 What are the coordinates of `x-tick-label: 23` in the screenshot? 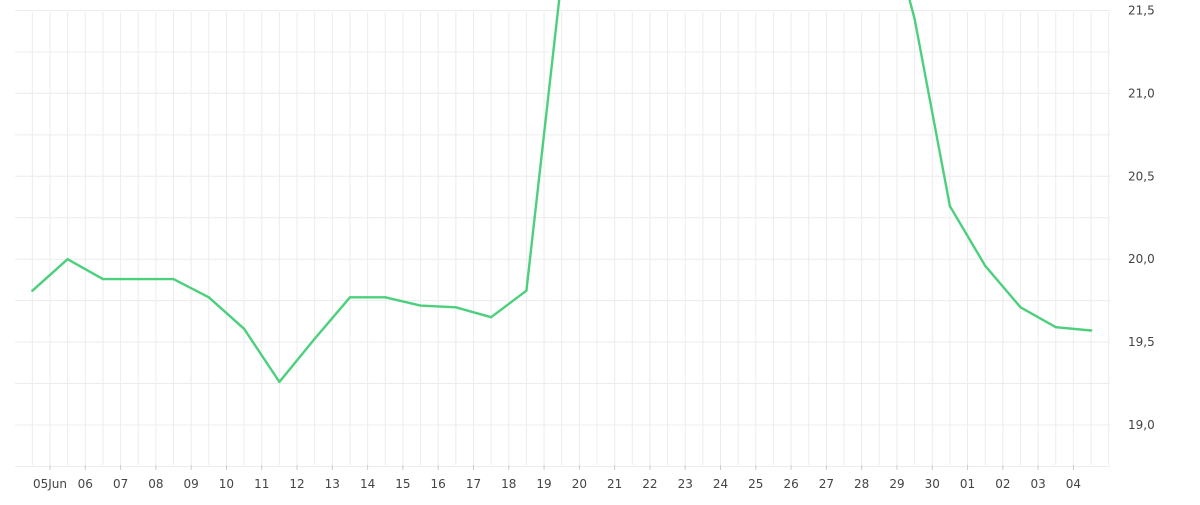 It's located at (685, 484).